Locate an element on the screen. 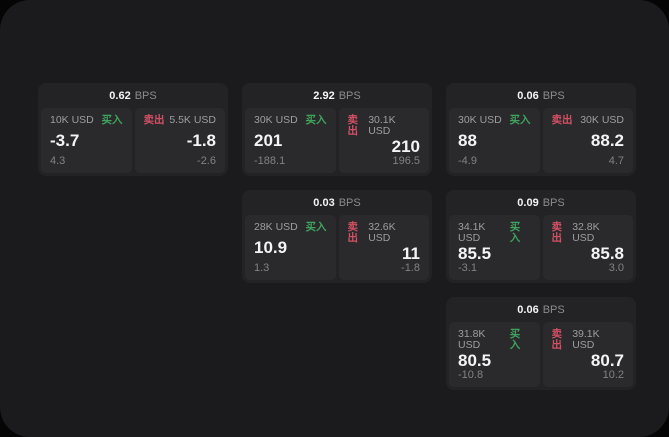 This screenshot has width=669, height=437. sell-price: 80.7 is located at coordinates (607, 360).